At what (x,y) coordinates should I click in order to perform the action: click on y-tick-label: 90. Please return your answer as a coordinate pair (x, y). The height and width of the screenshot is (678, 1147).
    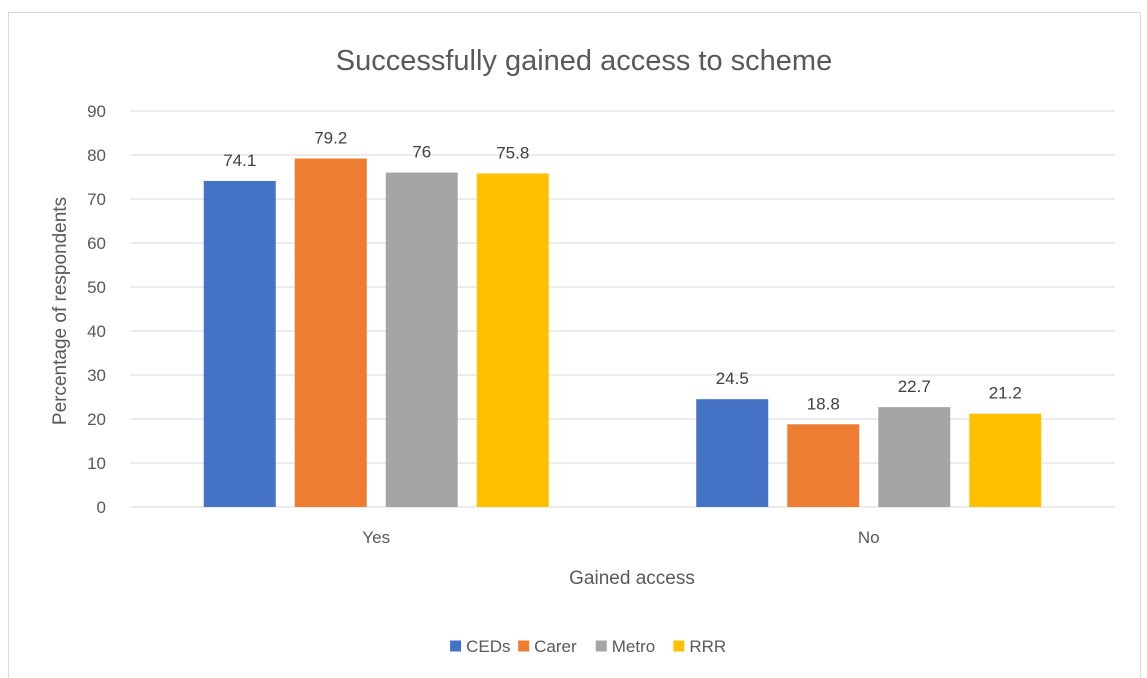
    Looking at the image, I should click on (96, 111).